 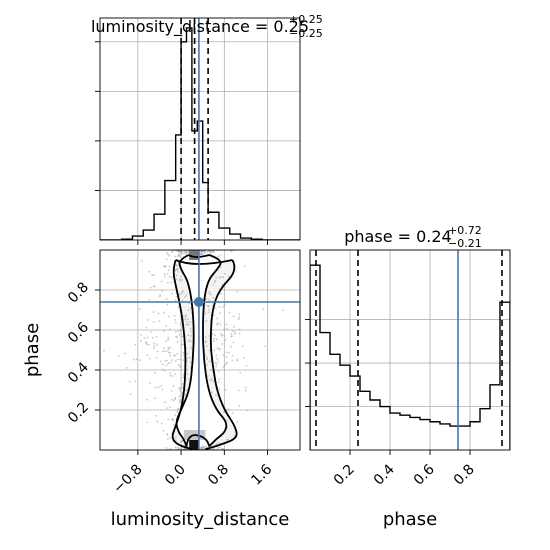 What do you see at coordinates (410, 357) in the screenshot?
I see `phase-histogram-line` at bounding box center [410, 357].